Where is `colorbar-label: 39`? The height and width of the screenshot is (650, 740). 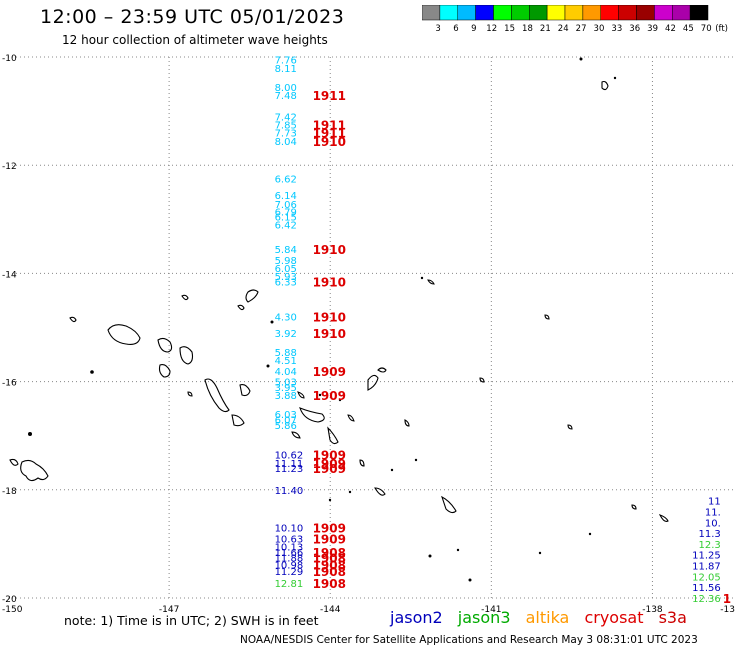
colorbar-label: 39 is located at coordinates (652, 29).